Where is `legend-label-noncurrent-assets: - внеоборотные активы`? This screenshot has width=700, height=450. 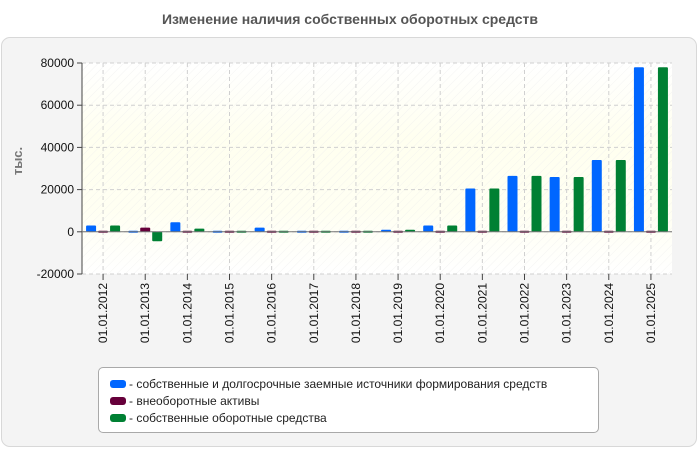 legend-label-noncurrent-assets: - внеоборотные активы is located at coordinates (194, 400).